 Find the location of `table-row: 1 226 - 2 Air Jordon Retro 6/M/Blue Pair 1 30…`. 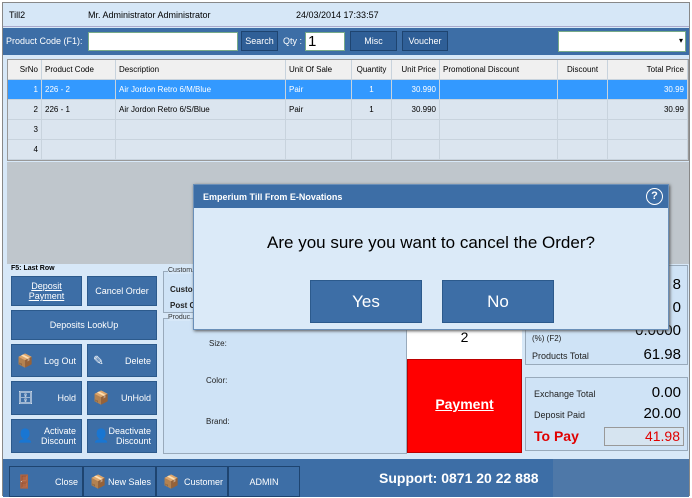

table-row: 1 226 - 2 Air Jordon Retro 6/M/Blue Pair 1 30… is located at coordinates (348, 90).